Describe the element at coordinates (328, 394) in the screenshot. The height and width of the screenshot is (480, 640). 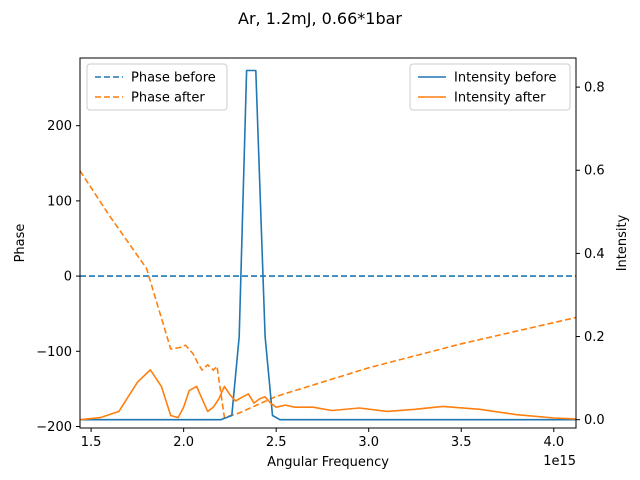
I see `series-line-intensity-after` at that location.